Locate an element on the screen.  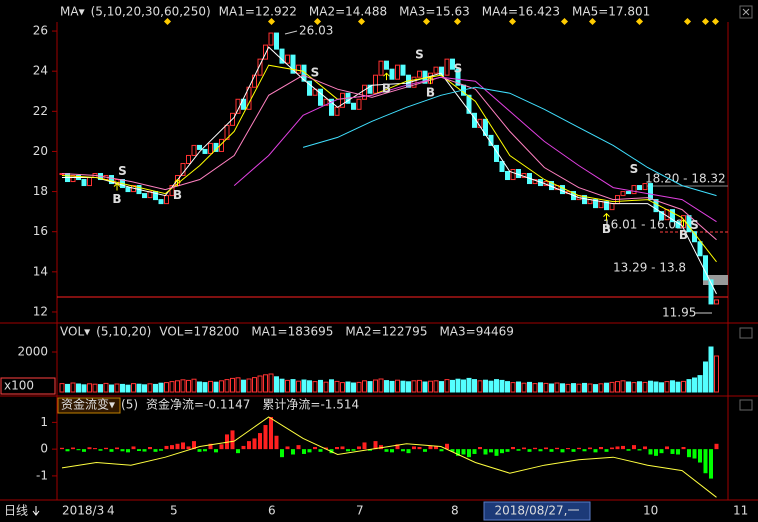
close-button is located at coordinates (746, 12).